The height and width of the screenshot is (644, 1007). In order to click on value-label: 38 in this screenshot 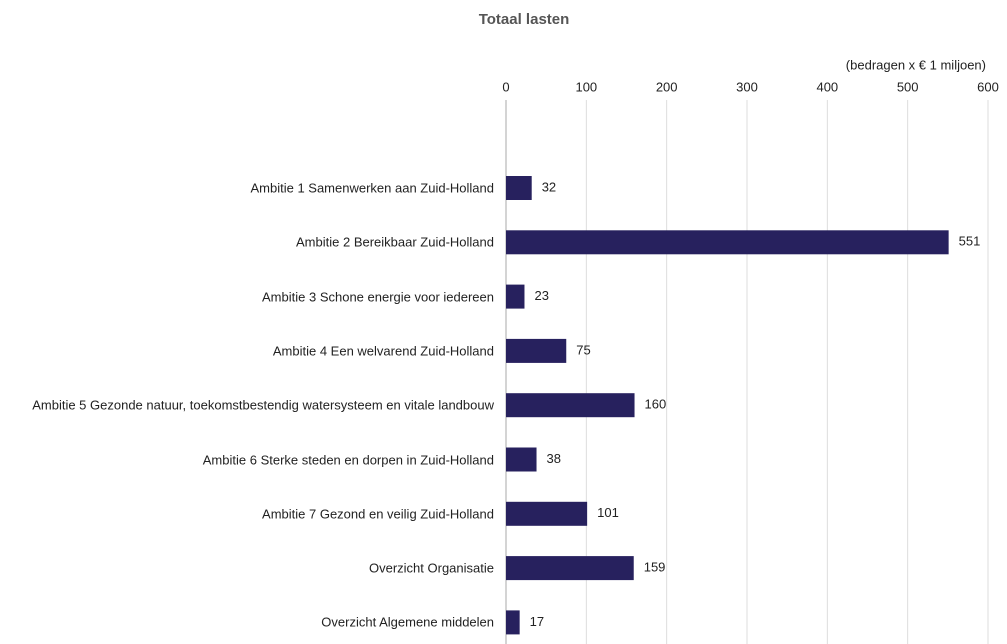, I will do `click(554, 458)`.